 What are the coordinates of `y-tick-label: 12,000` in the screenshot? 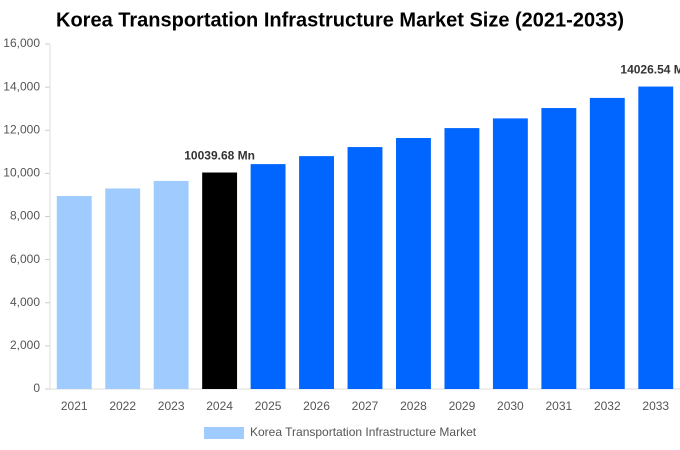 It's located at (21, 129).